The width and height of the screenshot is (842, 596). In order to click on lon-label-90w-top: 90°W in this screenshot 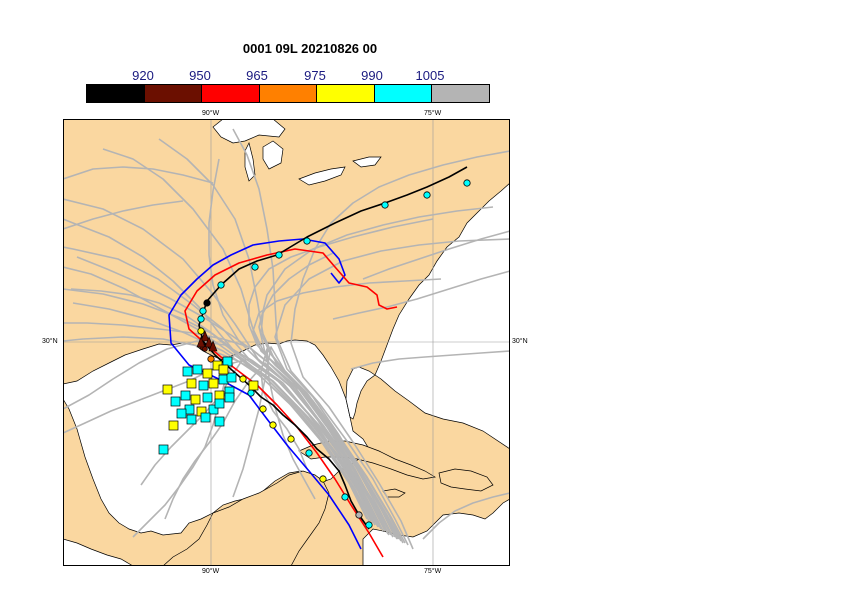, I will do `click(211, 113)`.